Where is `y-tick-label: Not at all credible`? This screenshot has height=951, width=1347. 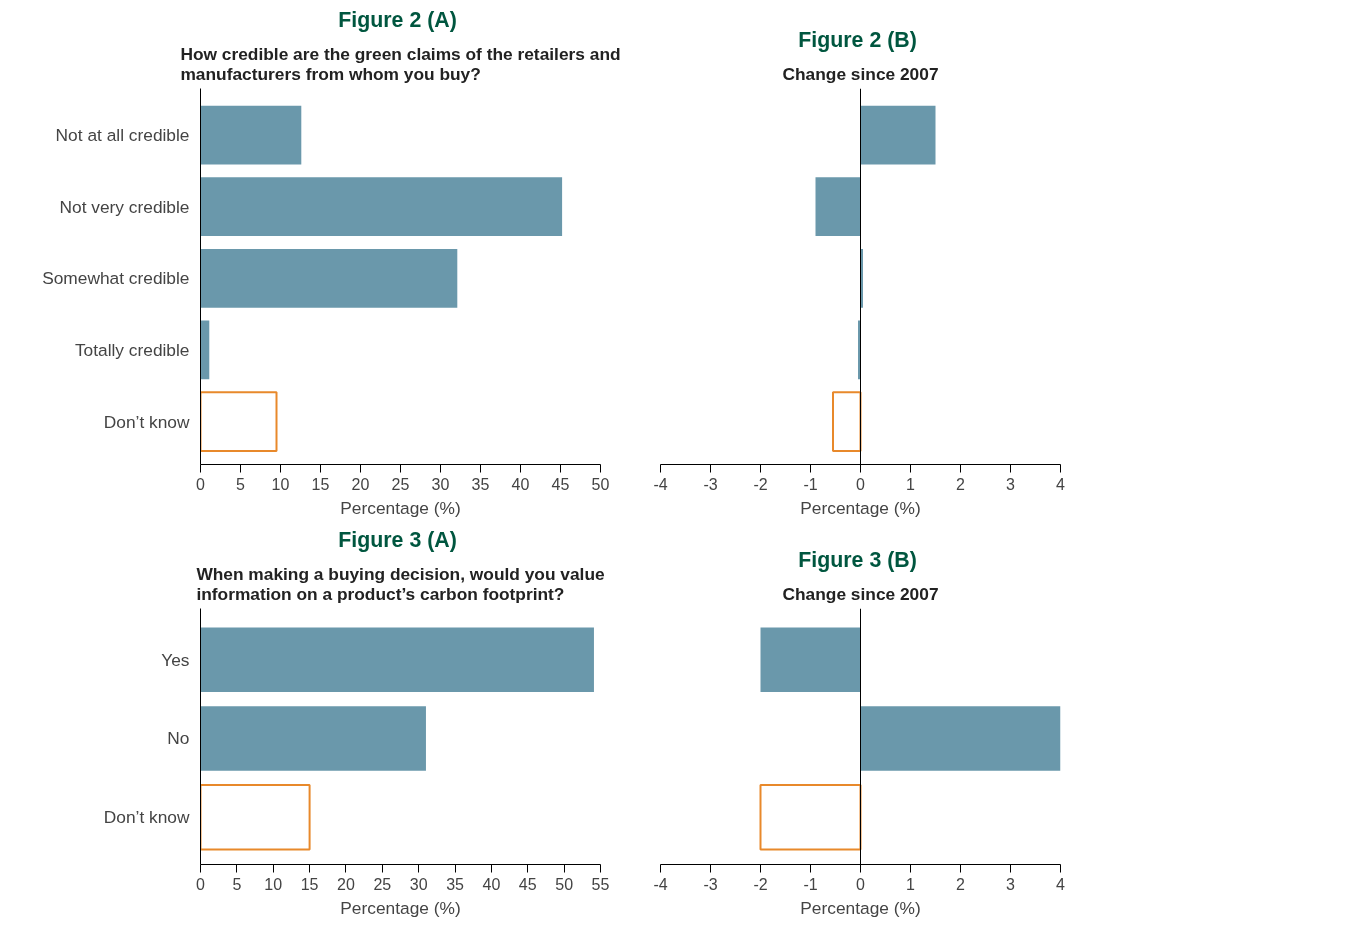 y-tick-label: Not at all credible is located at coordinates (122, 135).